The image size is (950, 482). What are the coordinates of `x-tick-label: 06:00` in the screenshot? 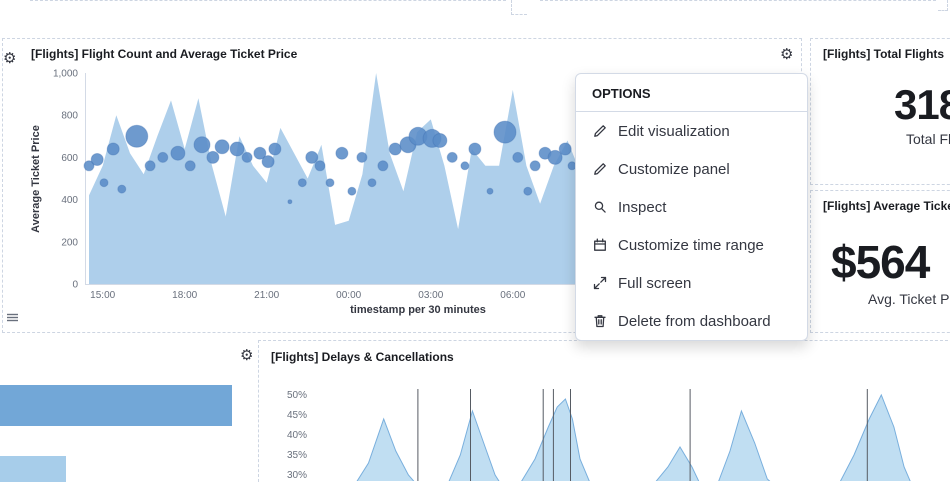 It's located at (512, 295).